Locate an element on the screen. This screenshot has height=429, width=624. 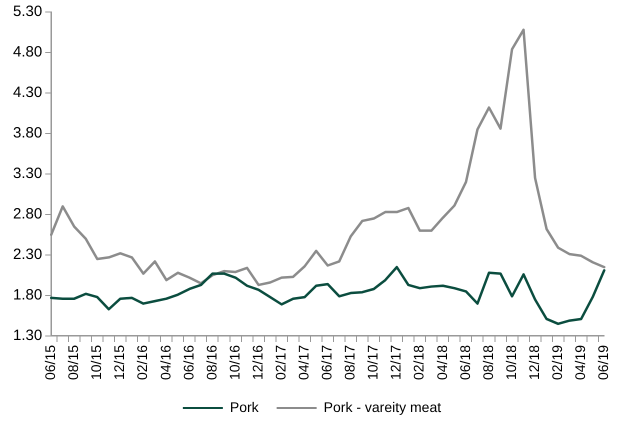
x-tick-label: 04/18 is located at coordinates (442, 362).